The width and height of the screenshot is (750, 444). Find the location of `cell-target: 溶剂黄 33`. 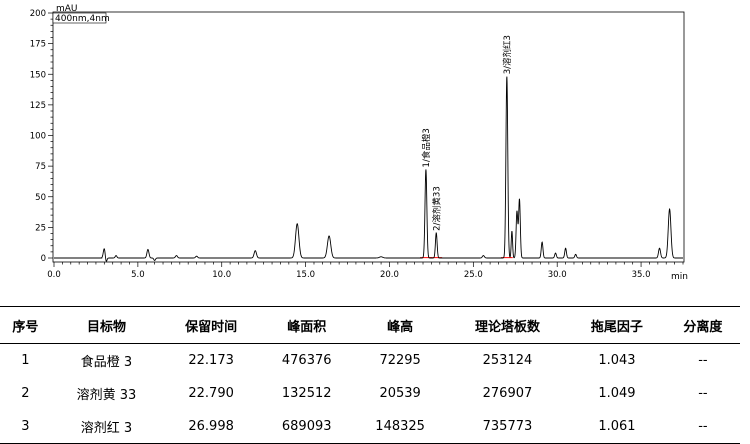

cell-target: 溶剂黄 33 is located at coordinates (106, 395).